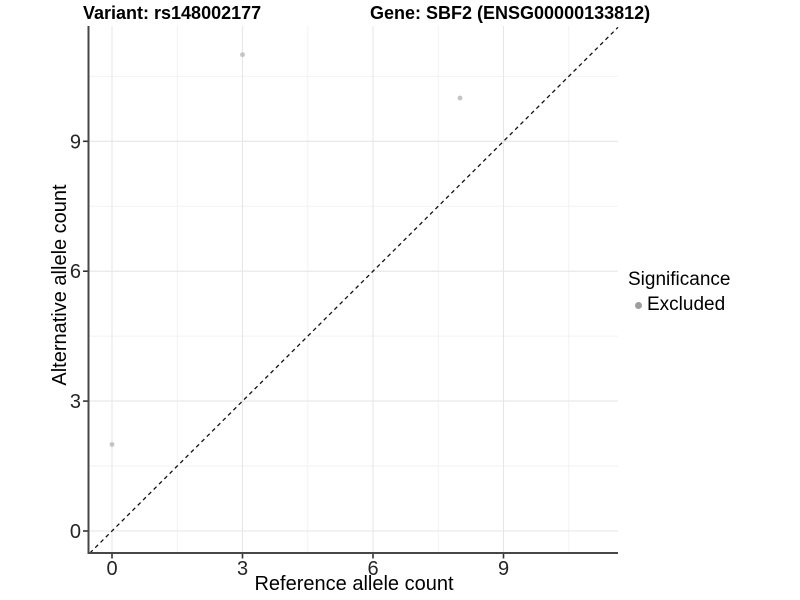 This screenshot has width=800, height=600. What do you see at coordinates (172, 13) in the screenshot?
I see `plot-title-variant: Variant: rs148002177` at bounding box center [172, 13].